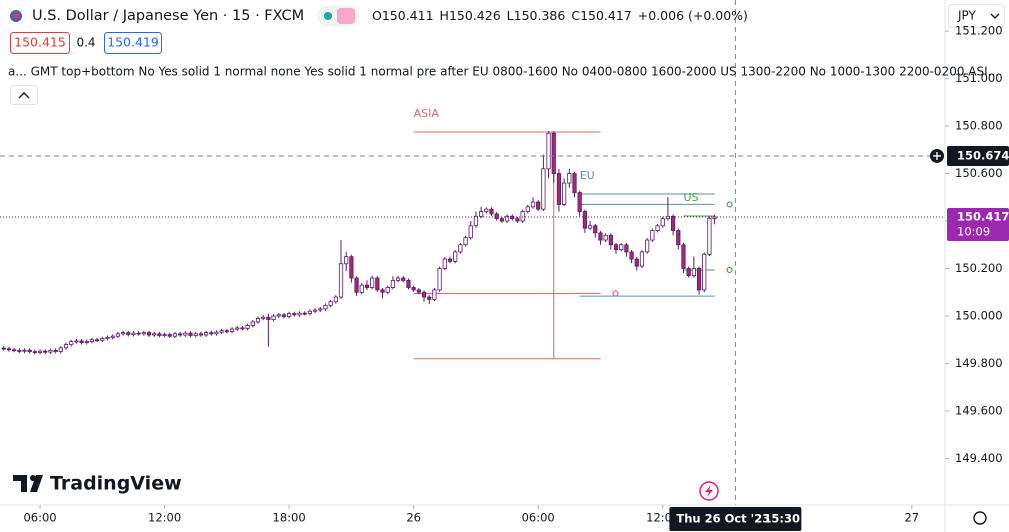 This screenshot has width=1009, height=532. Describe the element at coordinates (24, 95) in the screenshot. I see `collapse-button` at that location.